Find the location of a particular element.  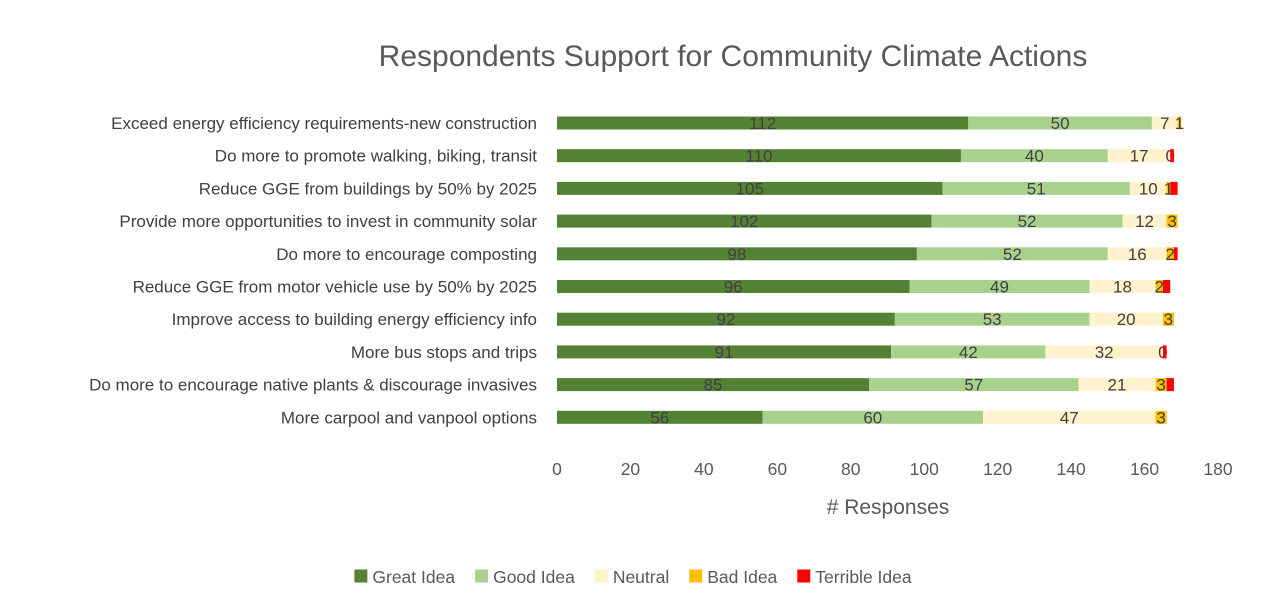

data-label: 91 is located at coordinates (724, 352).